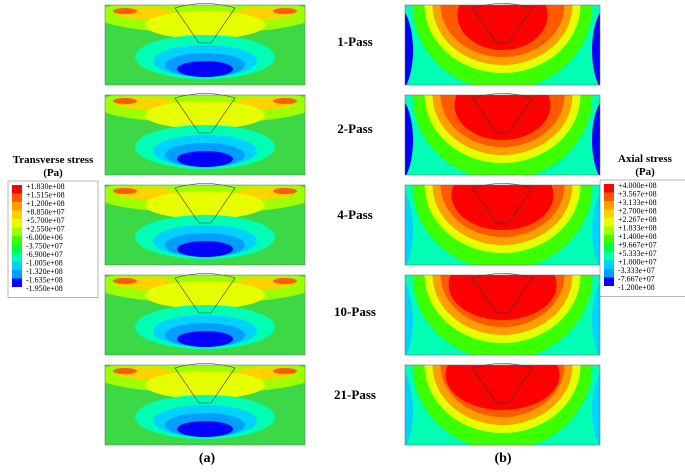 This screenshot has height=472, width=685. I want to click on legend-label: -1.950e+08, so click(44, 288).